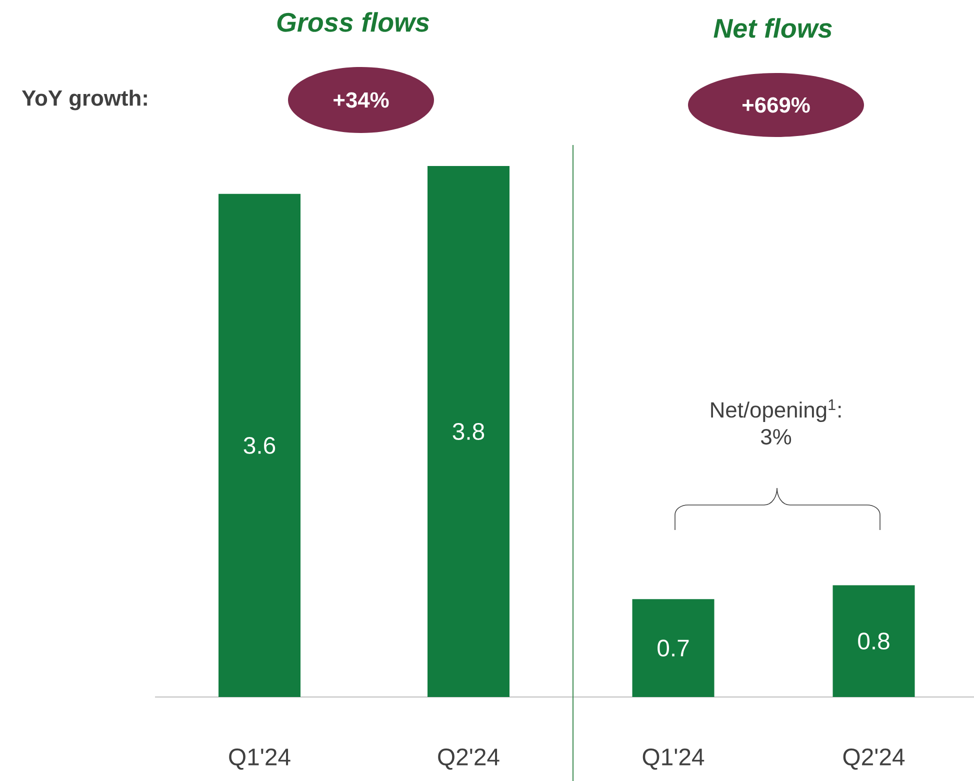  Describe the element at coordinates (353, 22) in the screenshot. I see `chart-title: Gross flows` at that location.